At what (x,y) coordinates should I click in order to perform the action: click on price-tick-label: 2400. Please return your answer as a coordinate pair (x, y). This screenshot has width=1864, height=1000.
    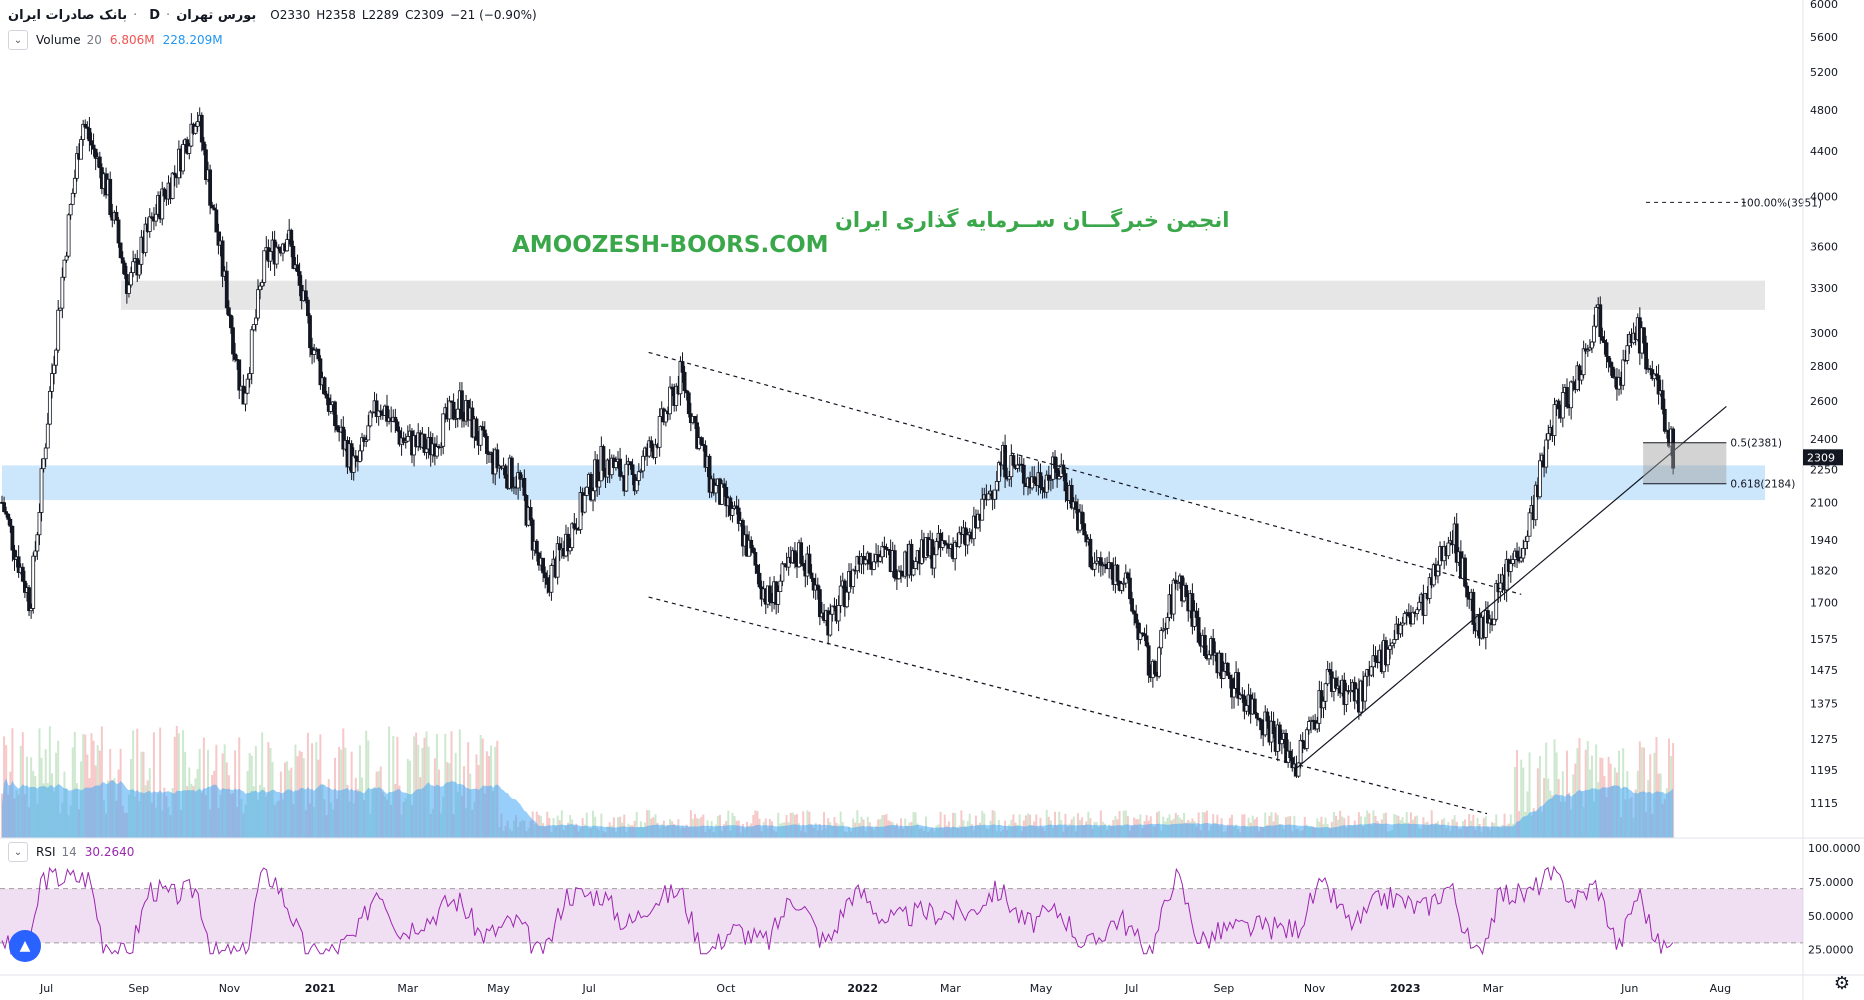
    Looking at the image, I should click on (1824, 439).